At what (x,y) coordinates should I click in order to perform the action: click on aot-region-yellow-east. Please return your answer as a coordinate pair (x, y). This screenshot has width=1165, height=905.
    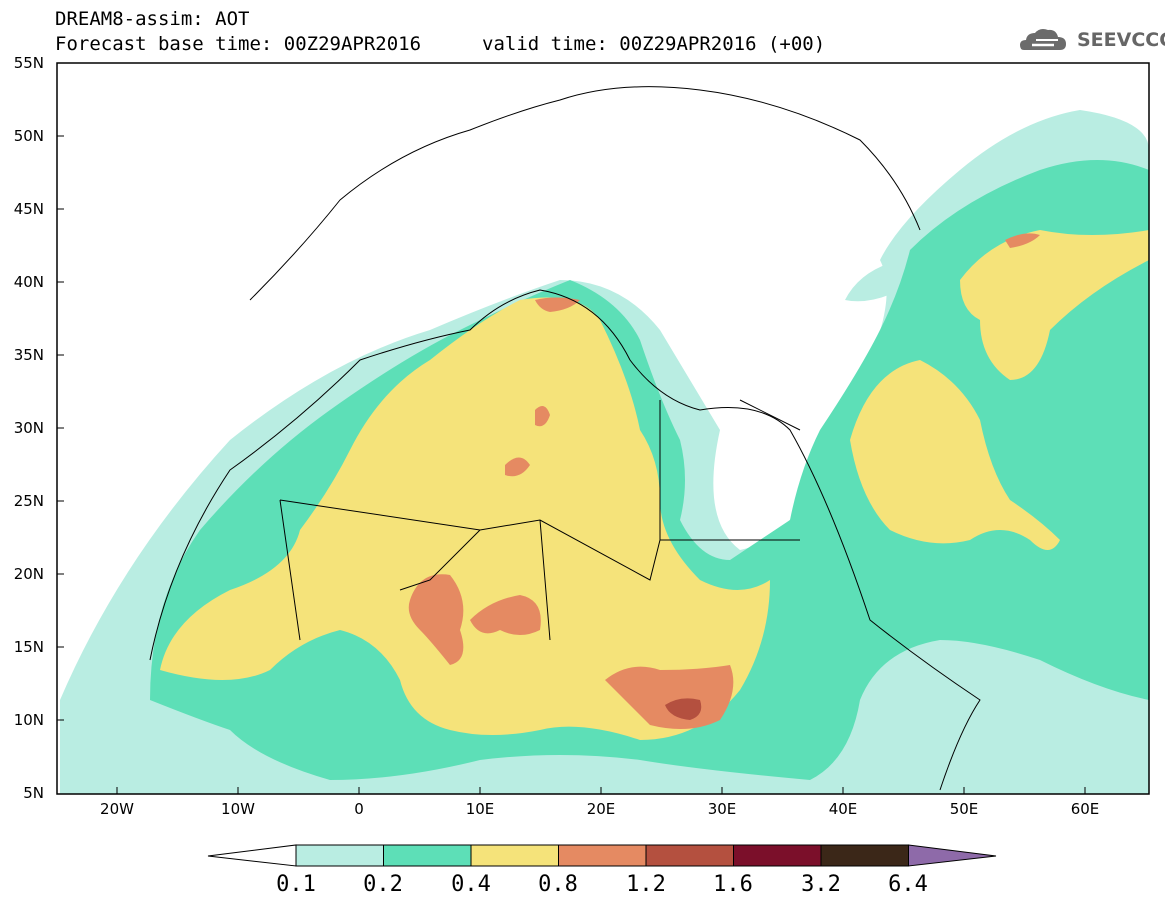
    Looking at the image, I should click on (955, 455).